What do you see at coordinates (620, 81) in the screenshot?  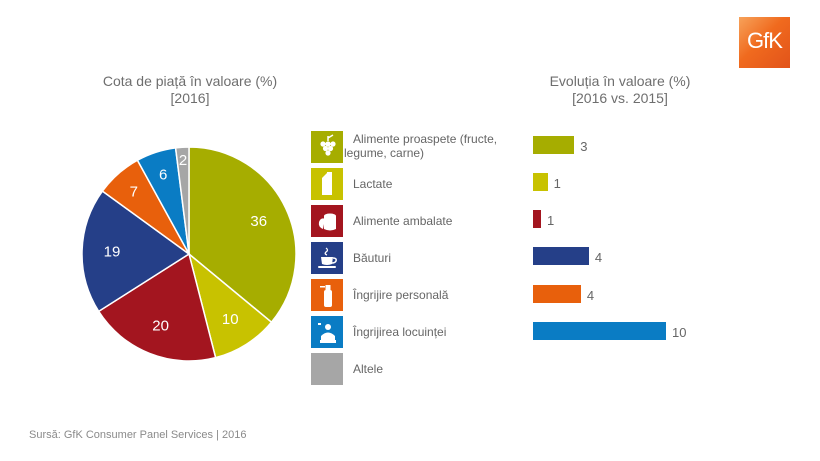 I see `bar-title-text: Evoluția în valoare (%)` at bounding box center [620, 81].